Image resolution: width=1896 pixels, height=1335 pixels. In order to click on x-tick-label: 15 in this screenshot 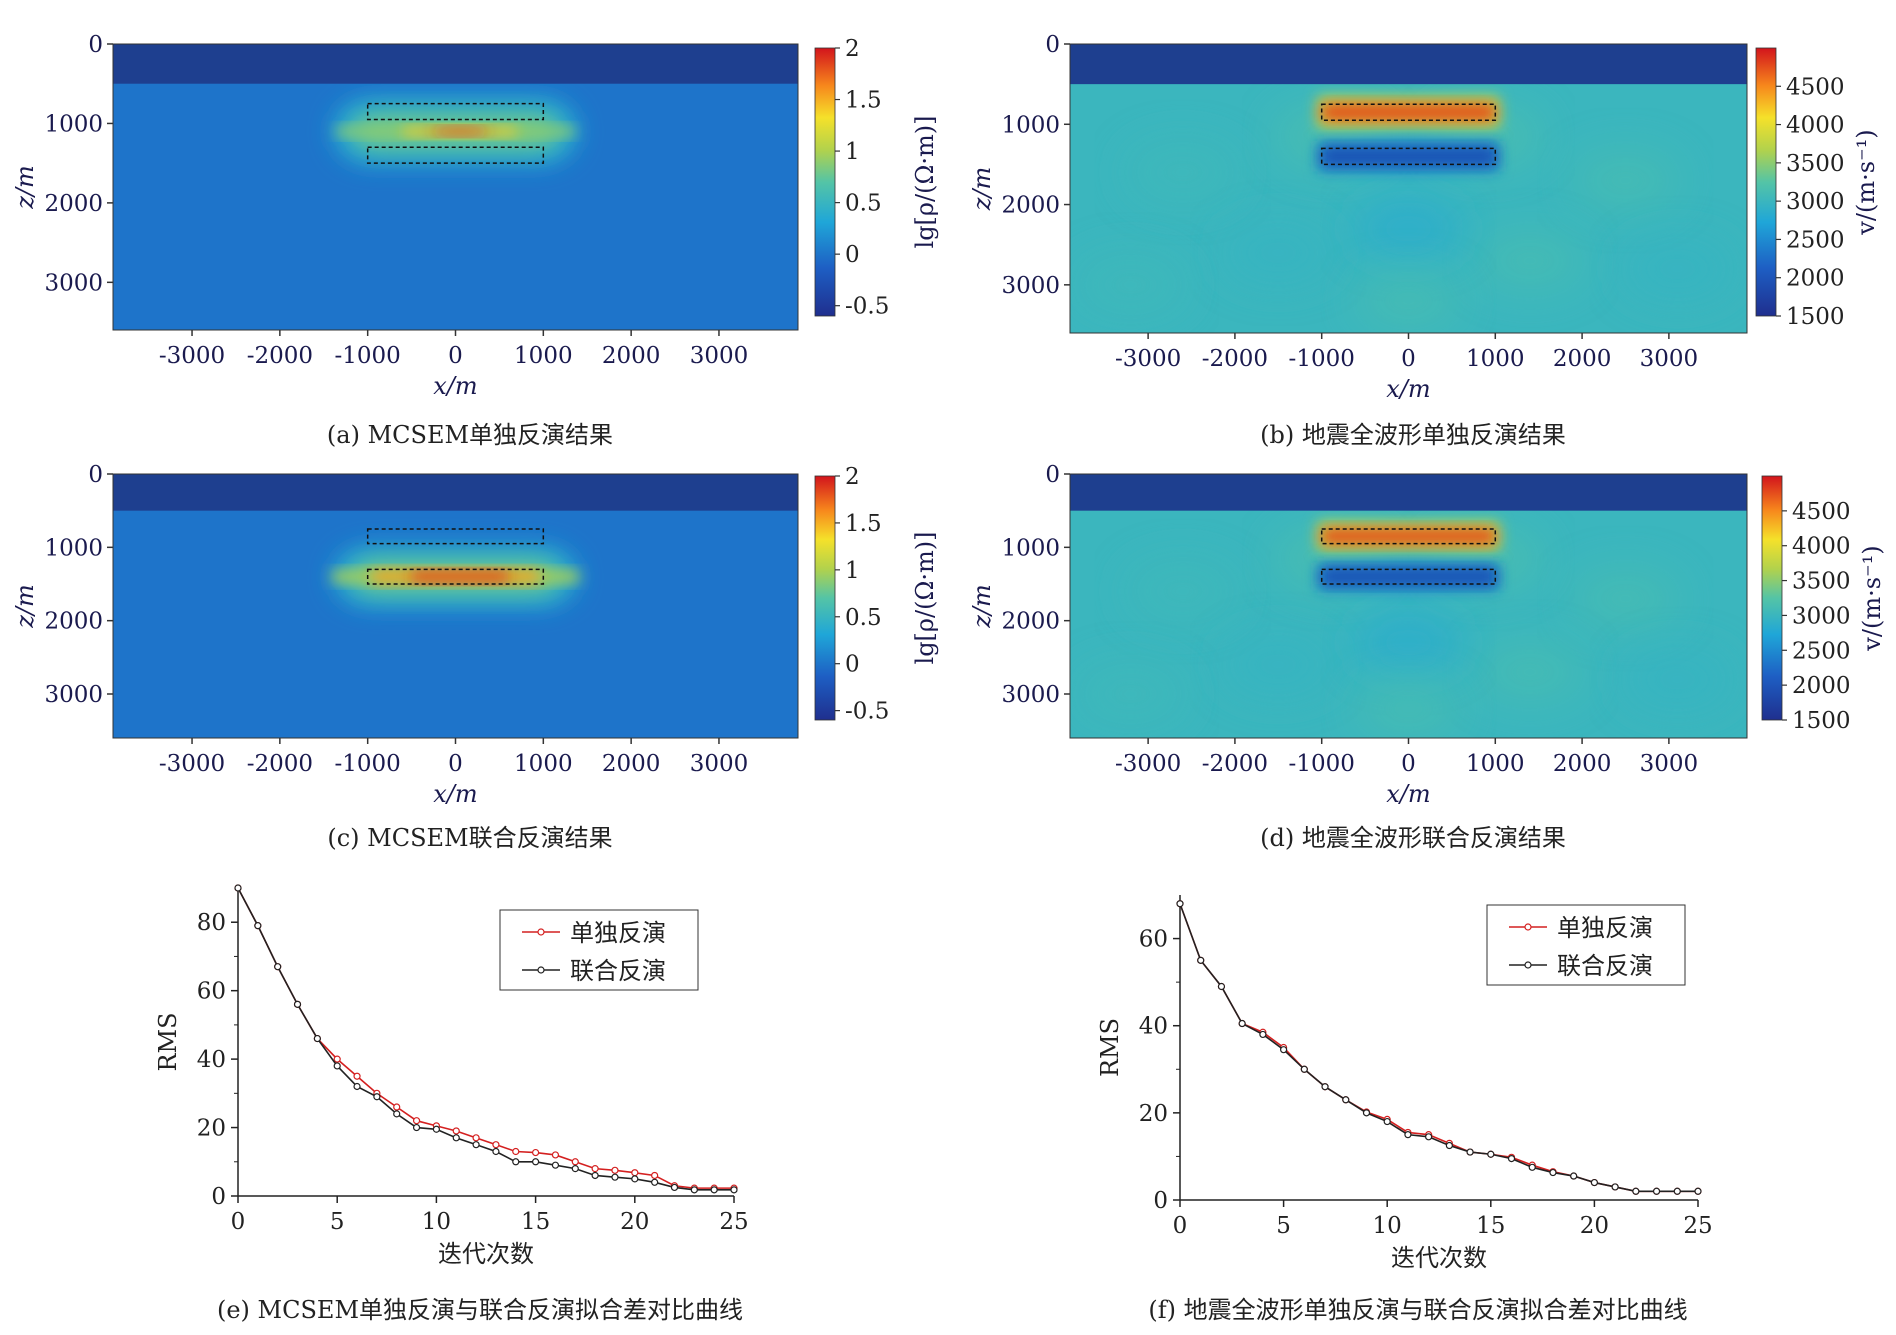, I will do `click(535, 1222)`.